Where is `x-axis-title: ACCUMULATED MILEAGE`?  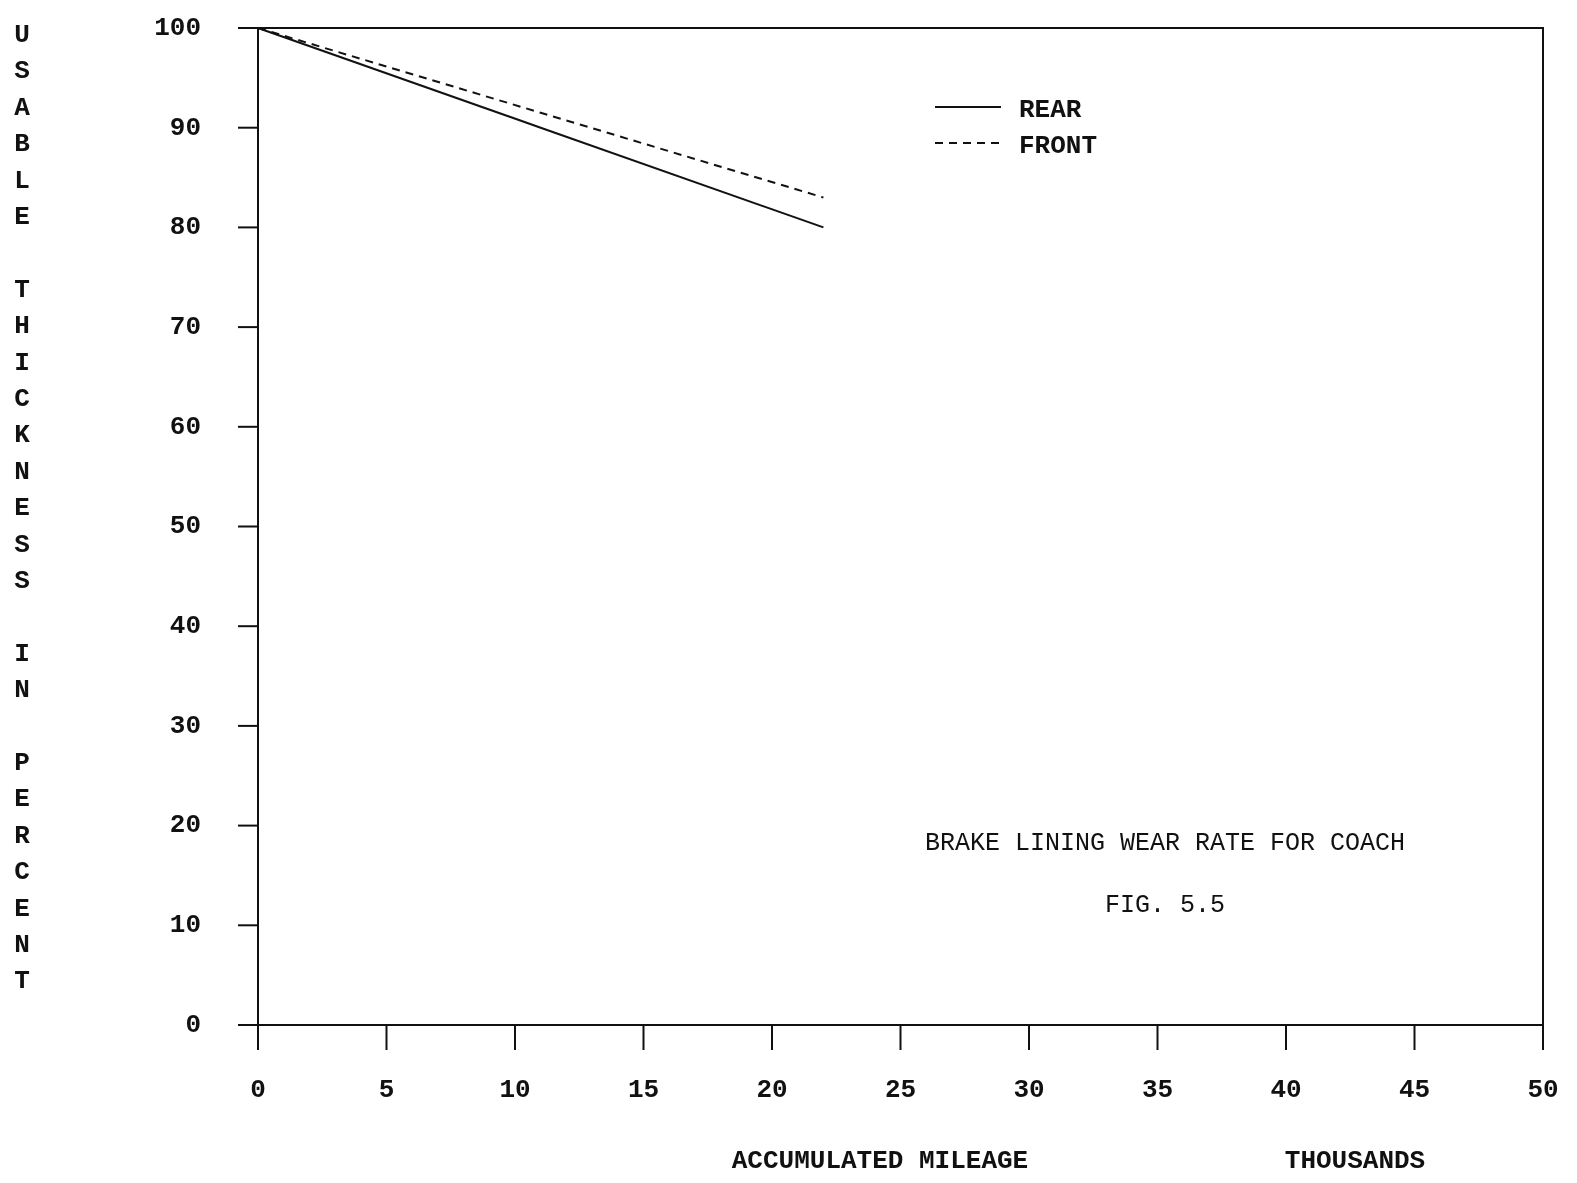
x-axis-title: ACCUMULATED MILEAGE is located at coordinates (880, 1161).